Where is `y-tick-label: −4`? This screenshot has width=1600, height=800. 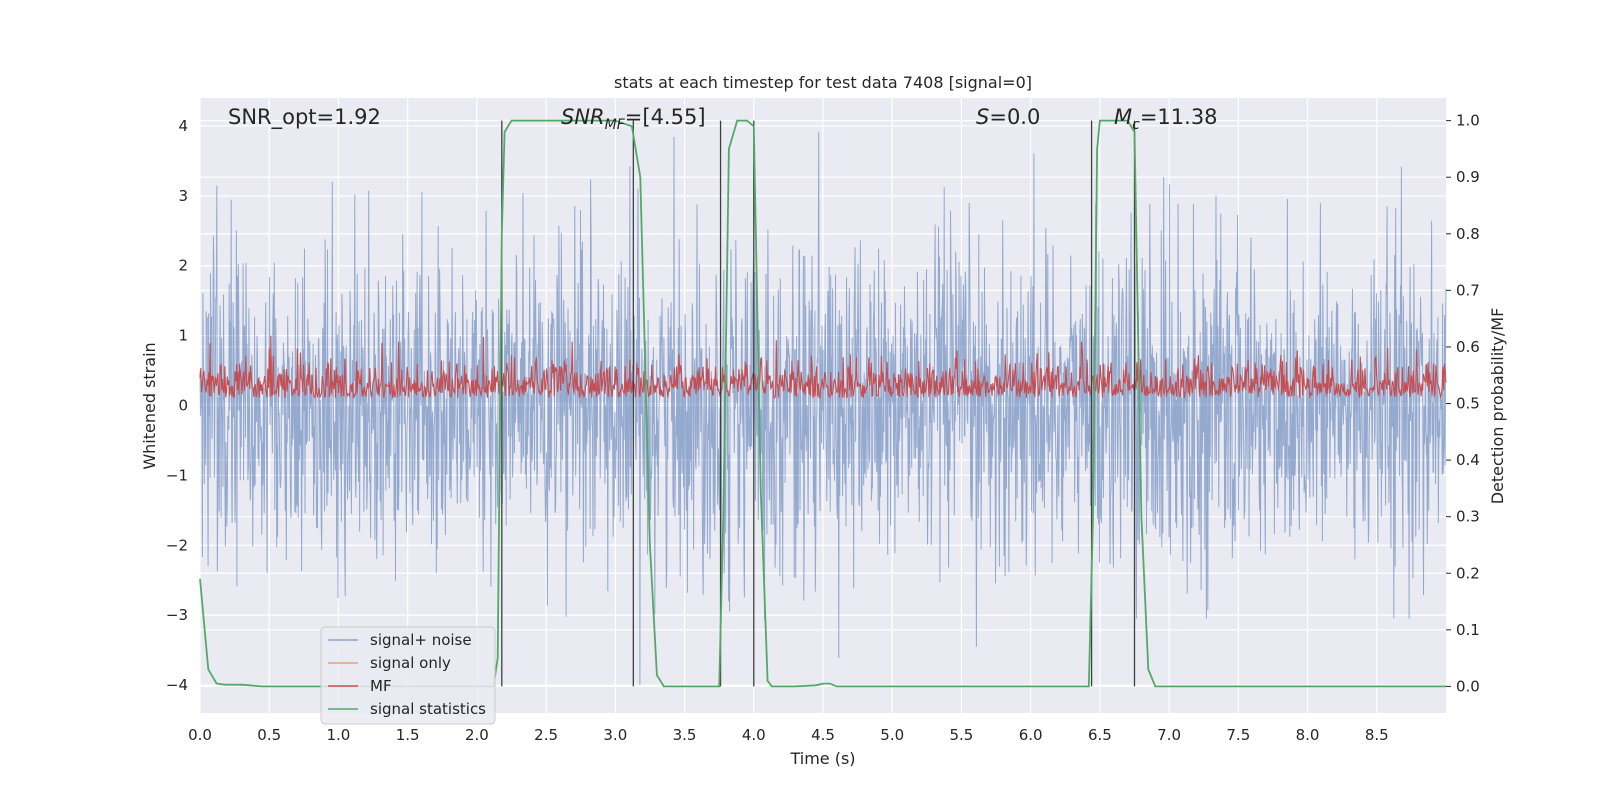 y-tick-label: −4 is located at coordinates (177, 685).